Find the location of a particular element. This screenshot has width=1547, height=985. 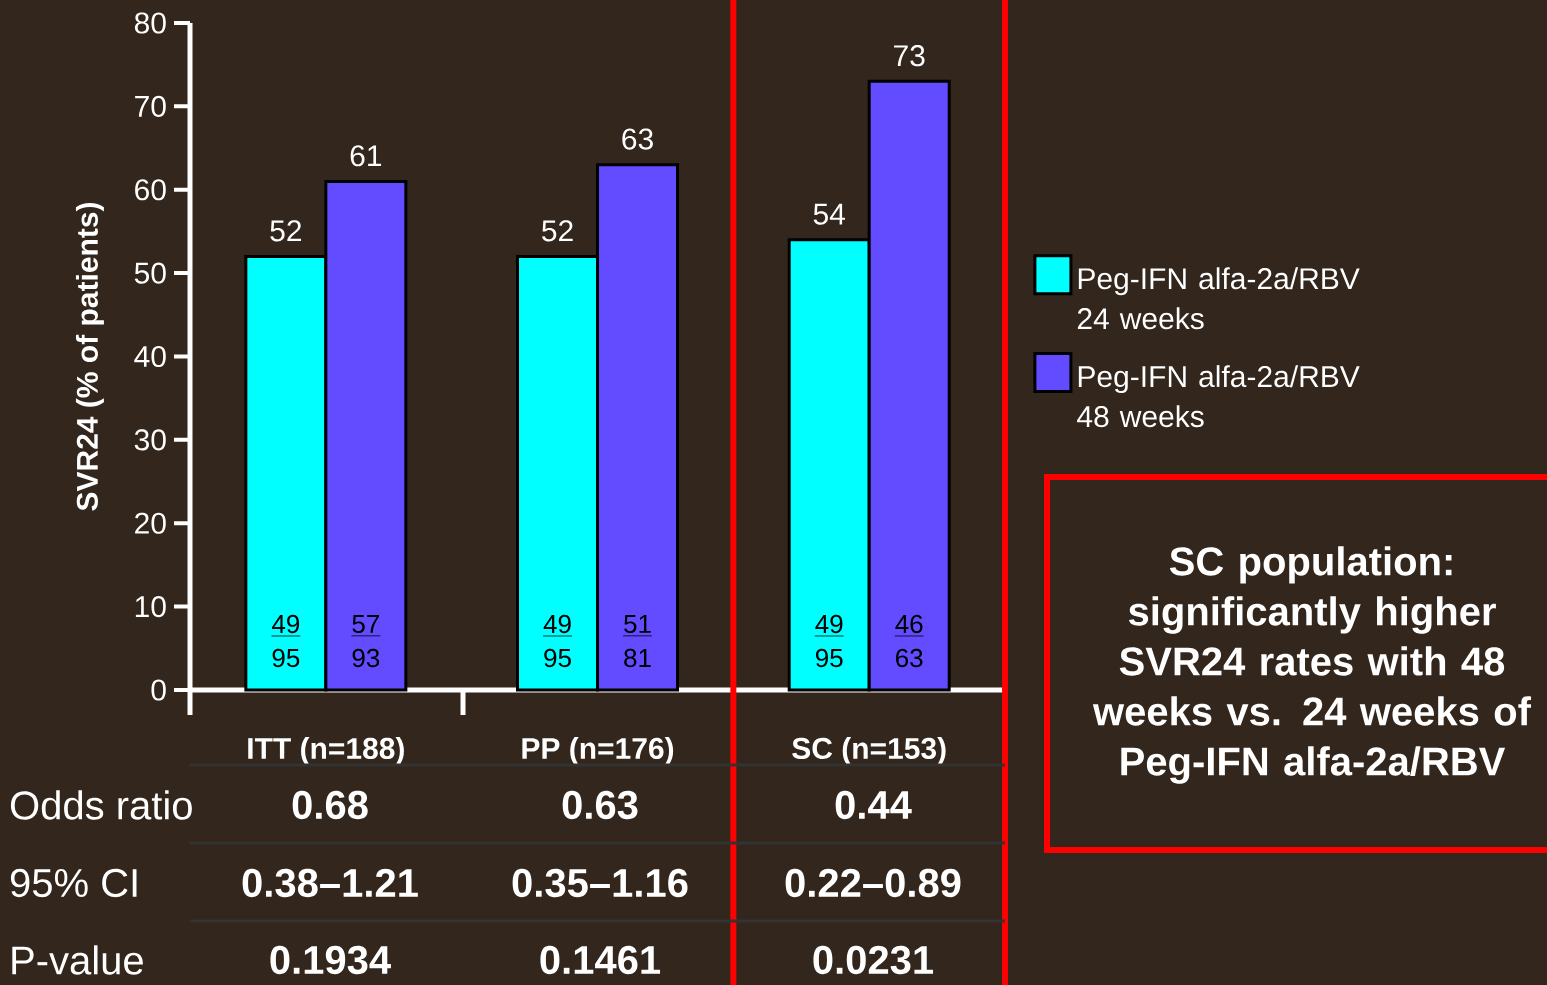

y-tick-label: 50 is located at coordinates (150, 273).